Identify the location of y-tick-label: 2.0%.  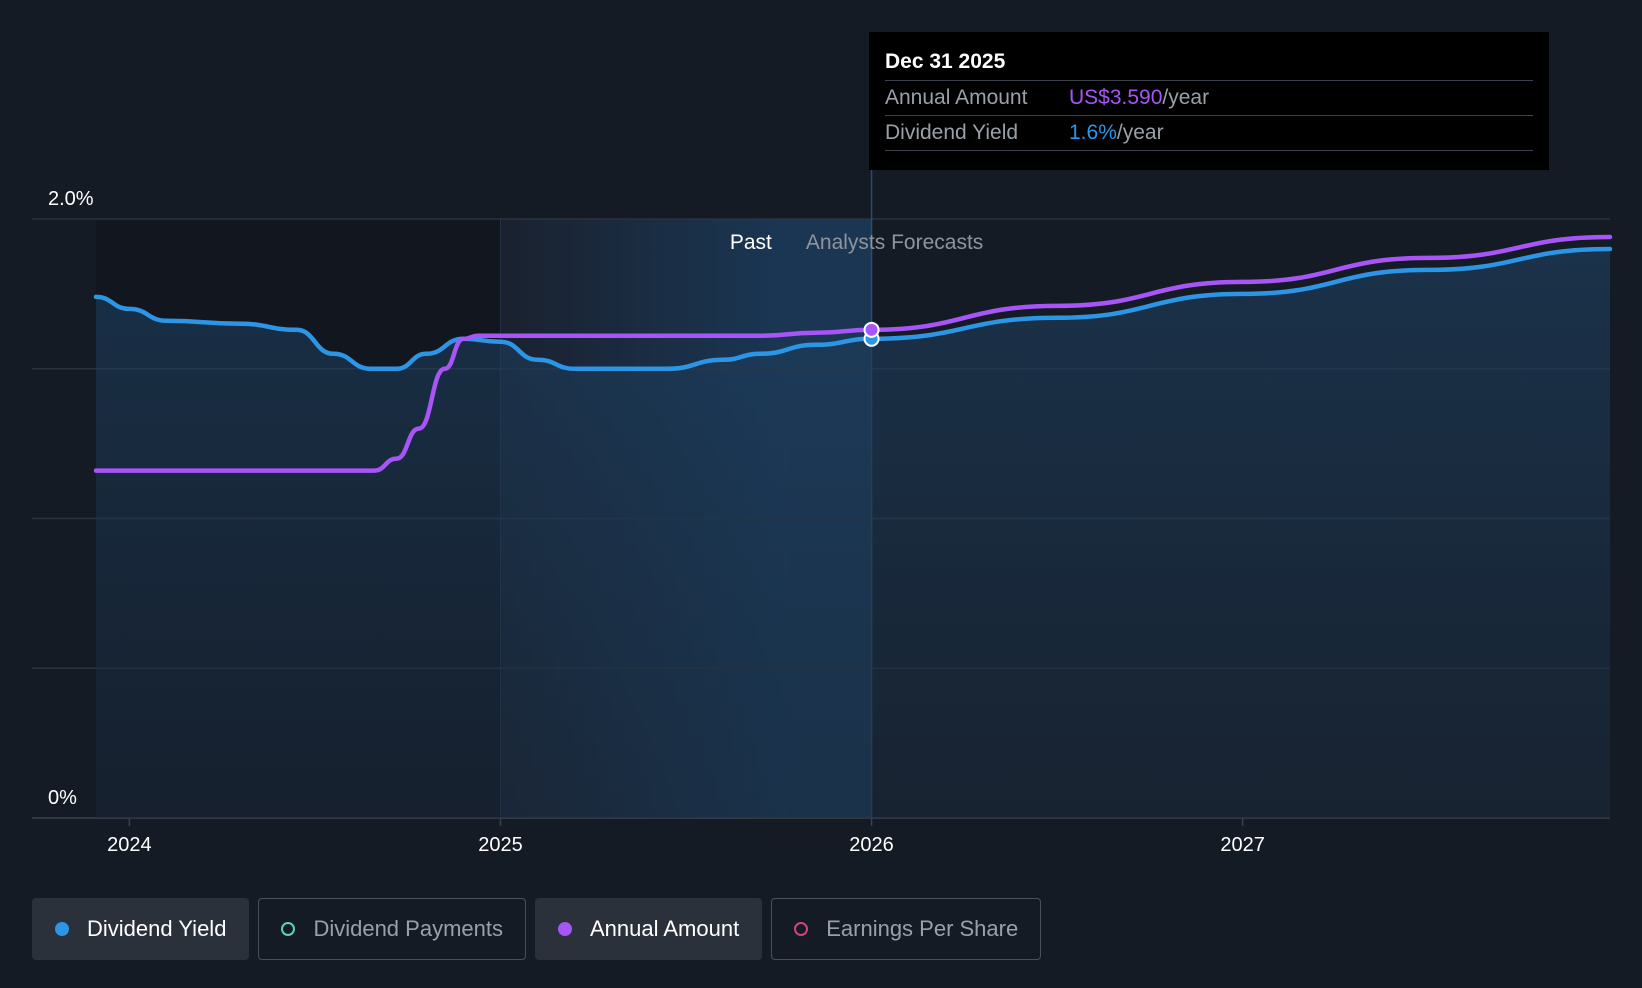
(71, 199).